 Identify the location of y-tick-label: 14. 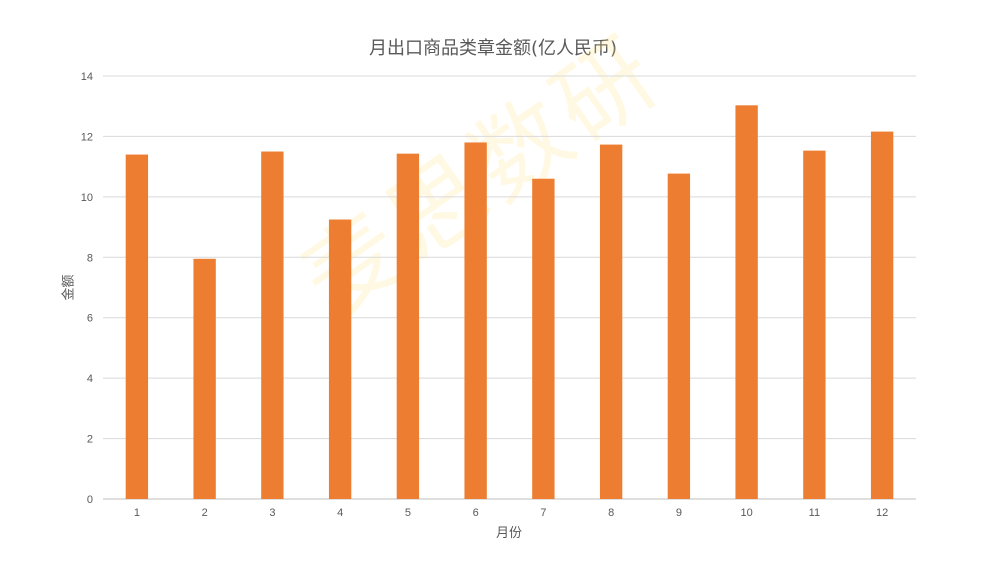
(87, 77).